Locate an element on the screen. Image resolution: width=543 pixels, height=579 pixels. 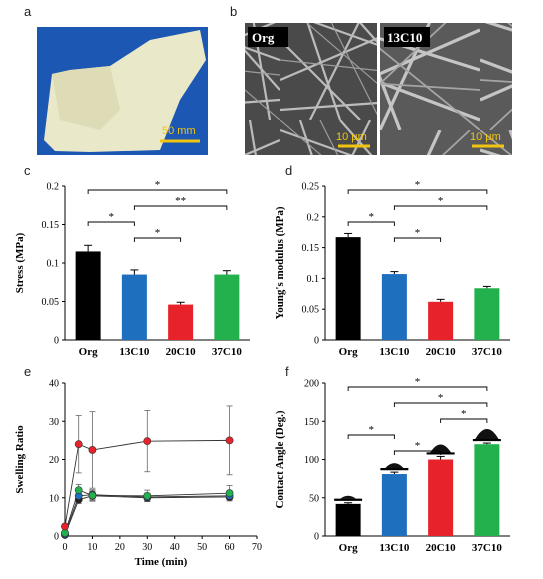
x-axis-label: Time (min) is located at coordinates (161, 562).